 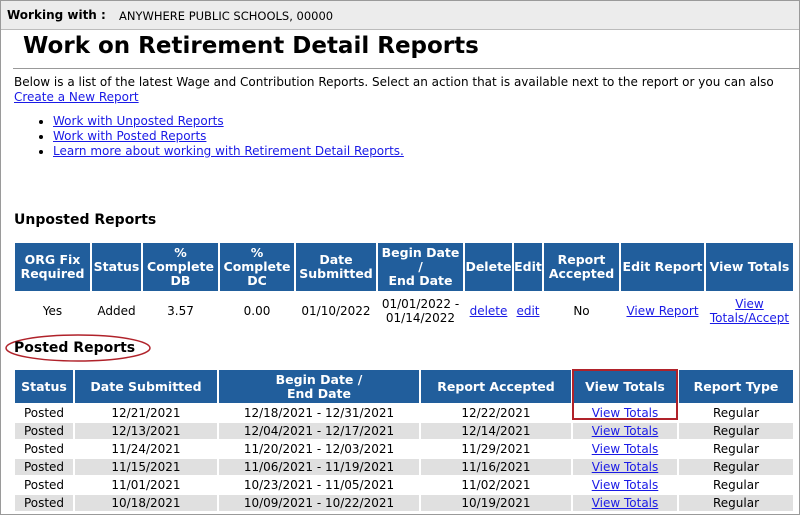 What do you see at coordinates (75, 348) in the screenshot?
I see `posted-heading: Posted Reports` at bounding box center [75, 348].